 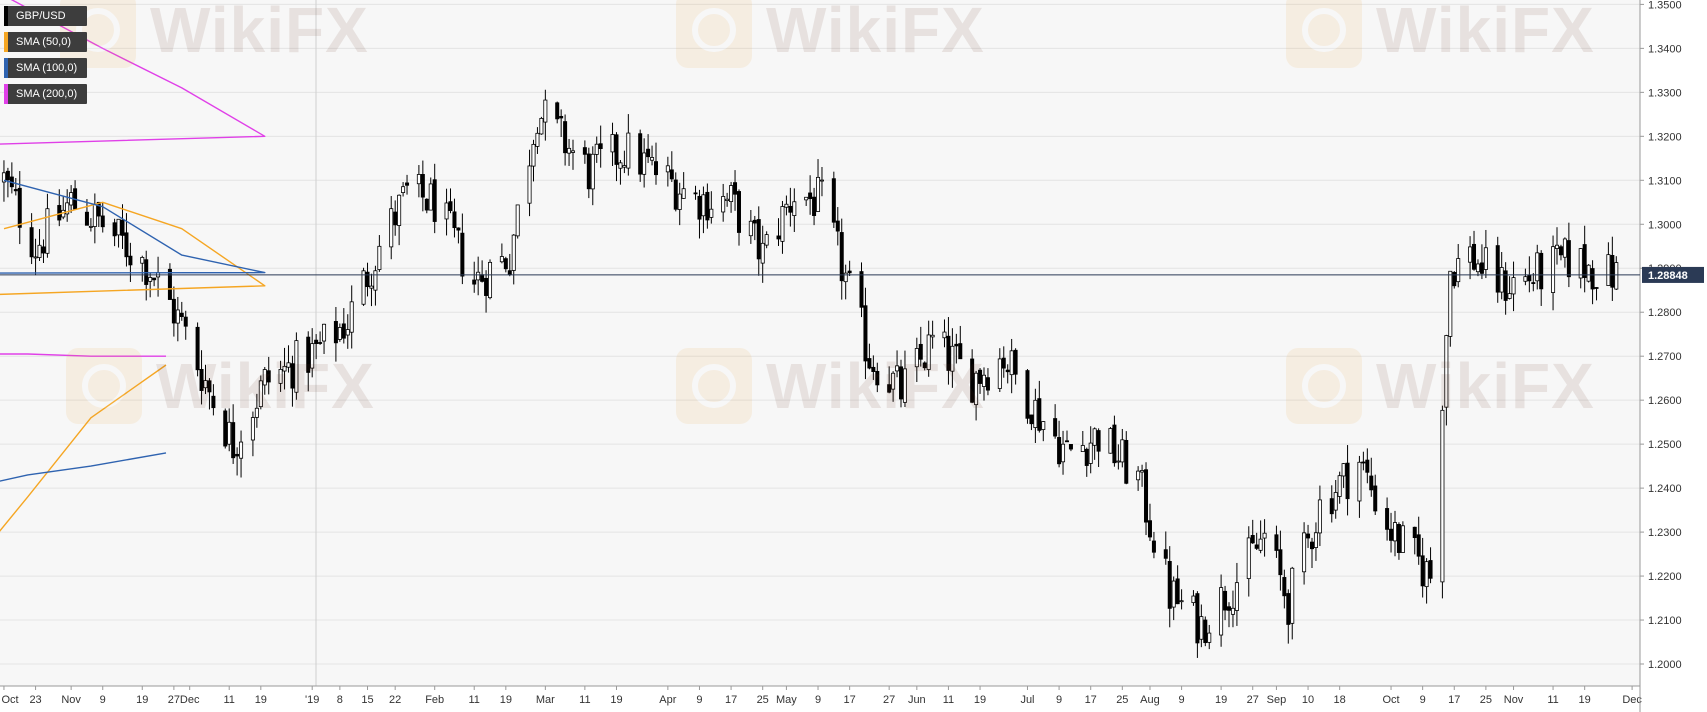 I want to click on y-tick-label: 1.2600, so click(x=1665, y=401).